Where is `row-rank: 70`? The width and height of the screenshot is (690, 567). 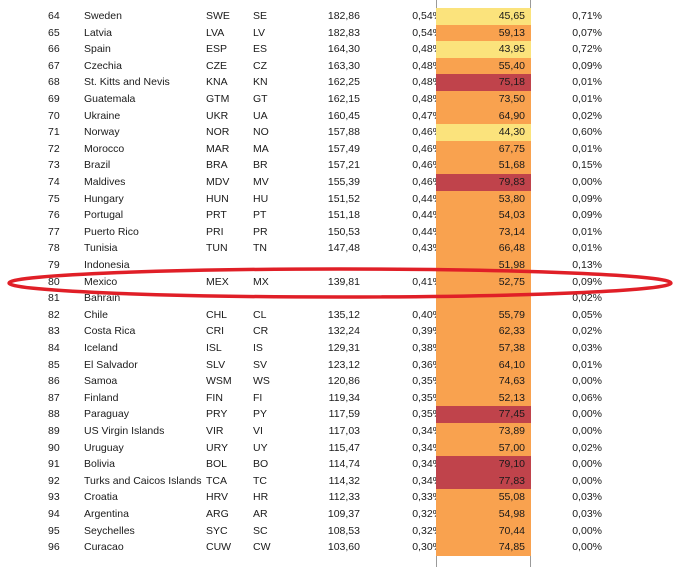
row-rank: 70 is located at coordinates (54, 115).